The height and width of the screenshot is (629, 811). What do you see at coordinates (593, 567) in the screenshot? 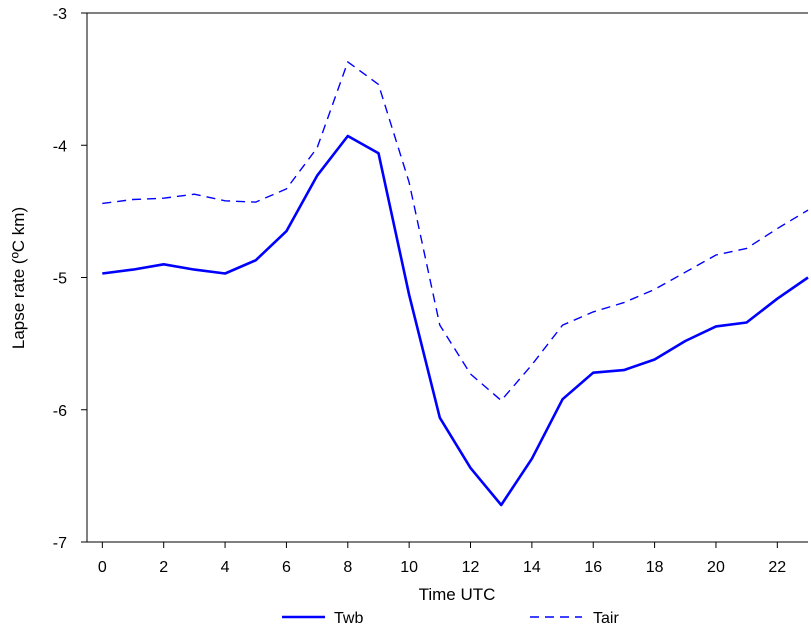
I see `x-tick-label: 16` at bounding box center [593, 567].